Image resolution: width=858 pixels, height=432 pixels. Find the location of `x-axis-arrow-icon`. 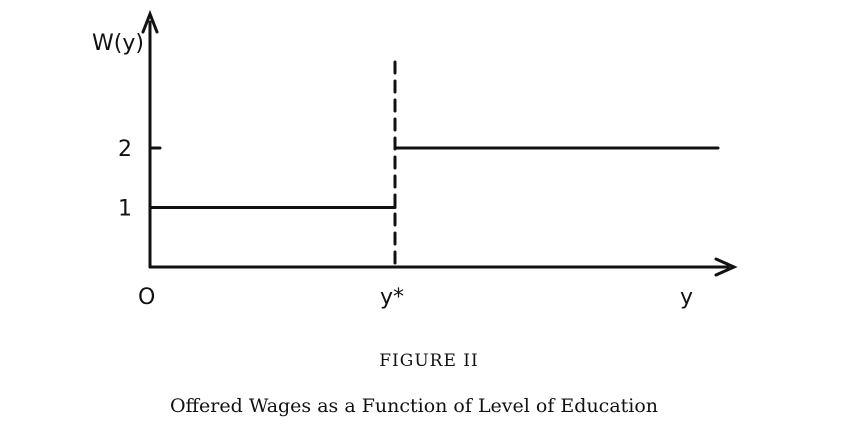

x-axis-arrow-icon is located at coordinates (726, 267).